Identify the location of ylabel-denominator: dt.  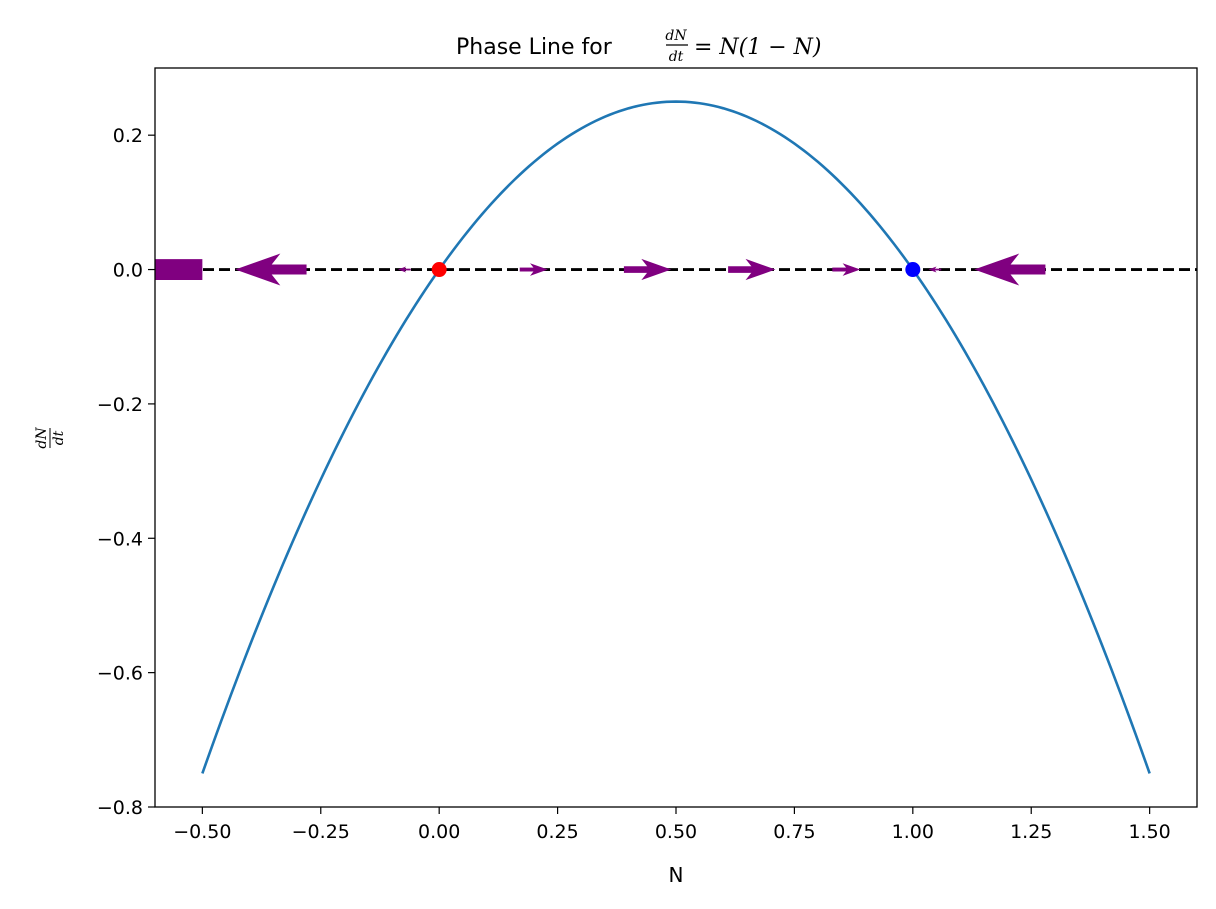
(59, 437).